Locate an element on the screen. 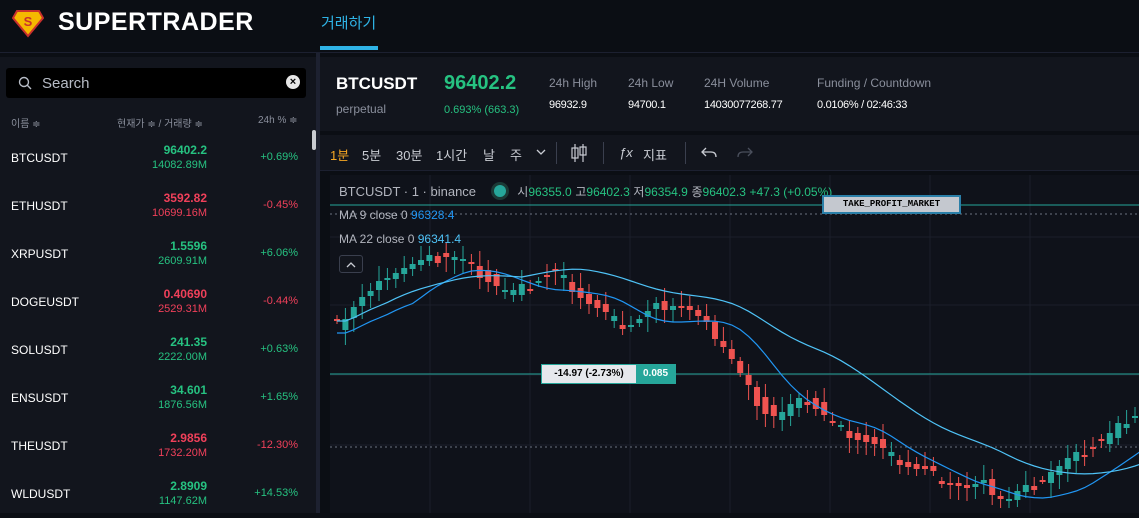 Image resolution: width=1139 pixels, height=518 pixels. timeframe-day: 날 is located at coordinates (489, 155).